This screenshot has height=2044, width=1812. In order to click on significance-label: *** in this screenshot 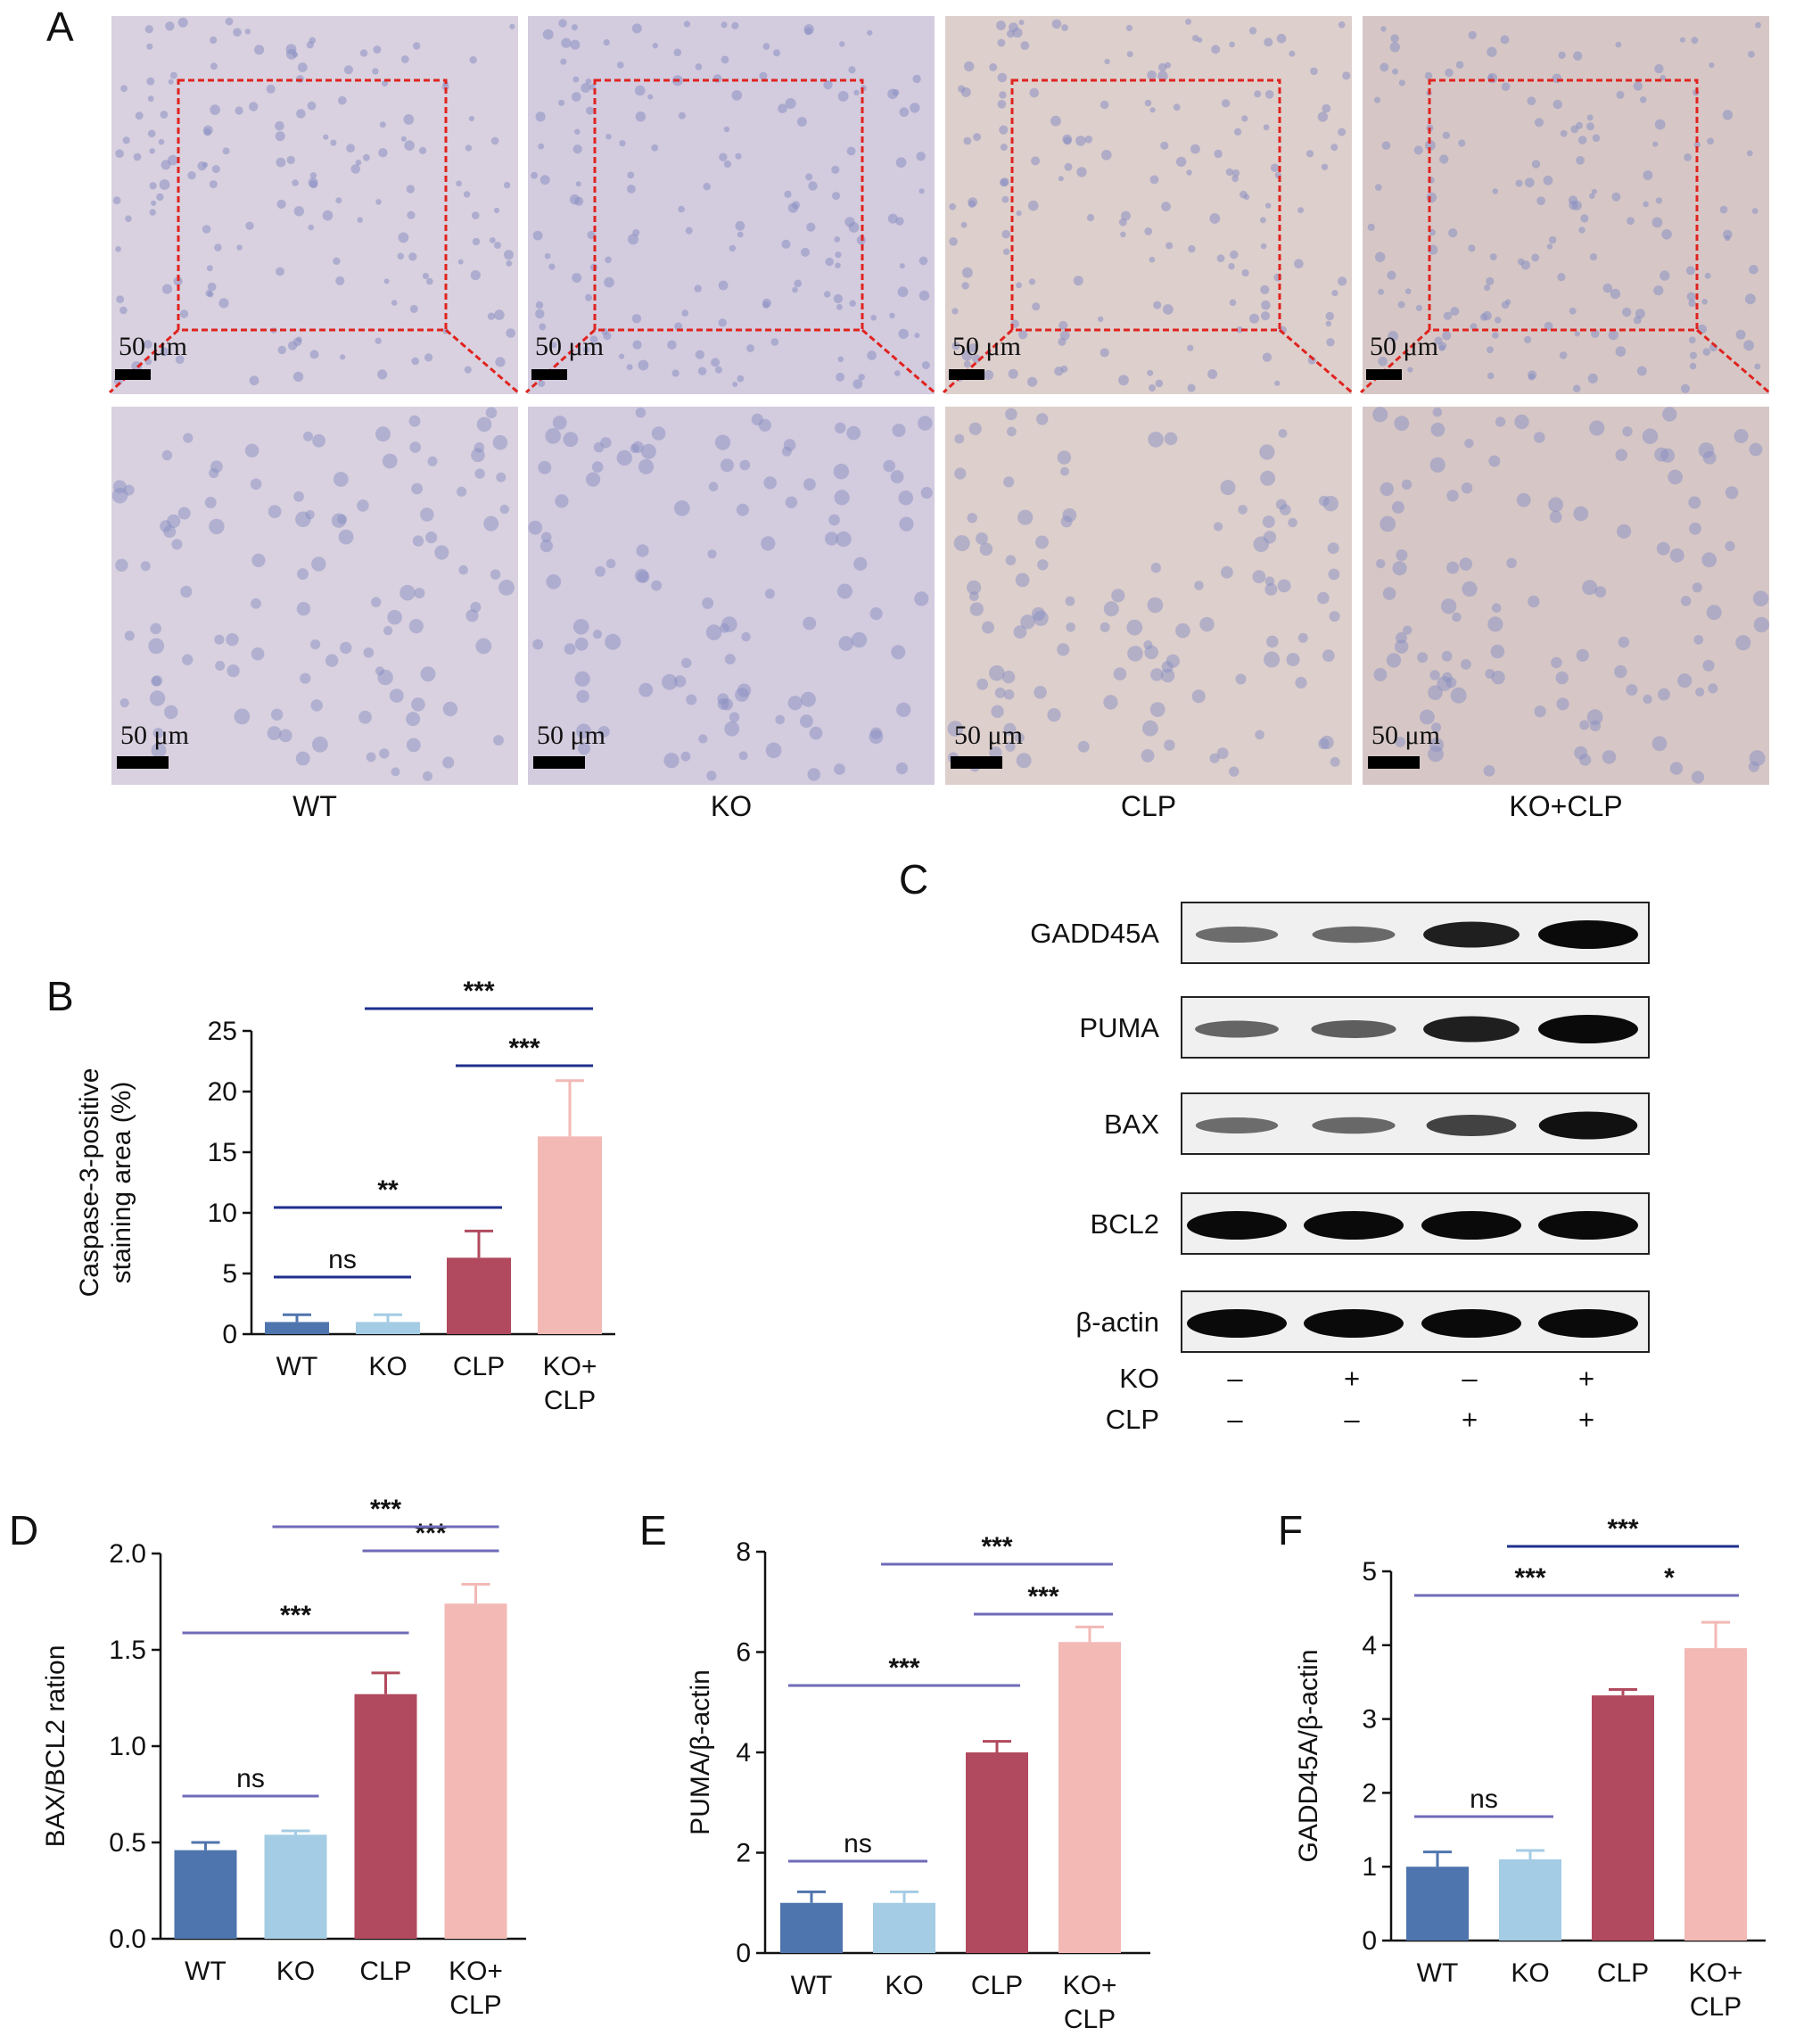, I will do `click(1529, 1578)`.